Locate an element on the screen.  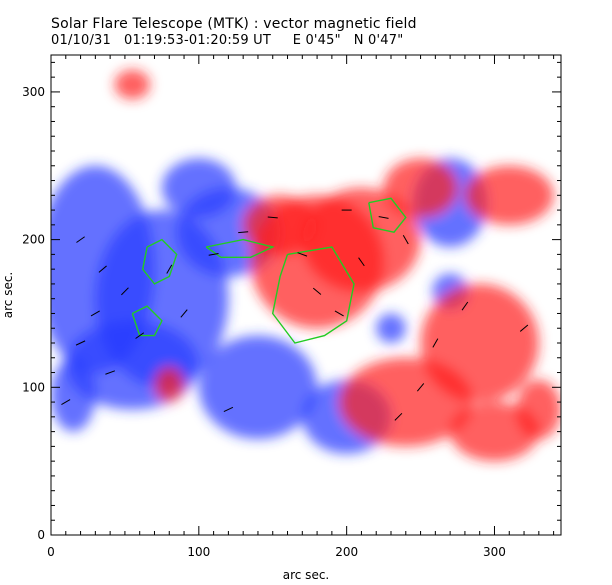
x-tick-label: 100 is located at coordinates (198, 552).